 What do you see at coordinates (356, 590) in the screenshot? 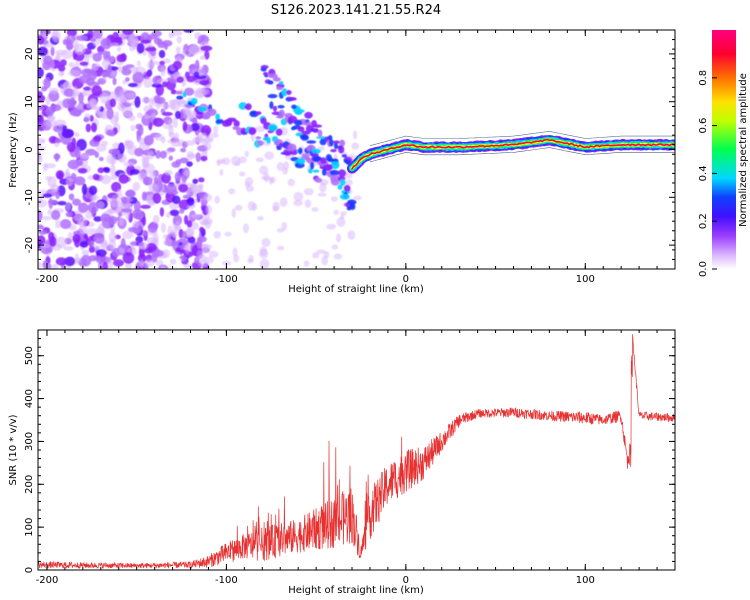
I see `snr-x-axis-label: Height of straight line (km)` at bounding box center [356, 590].